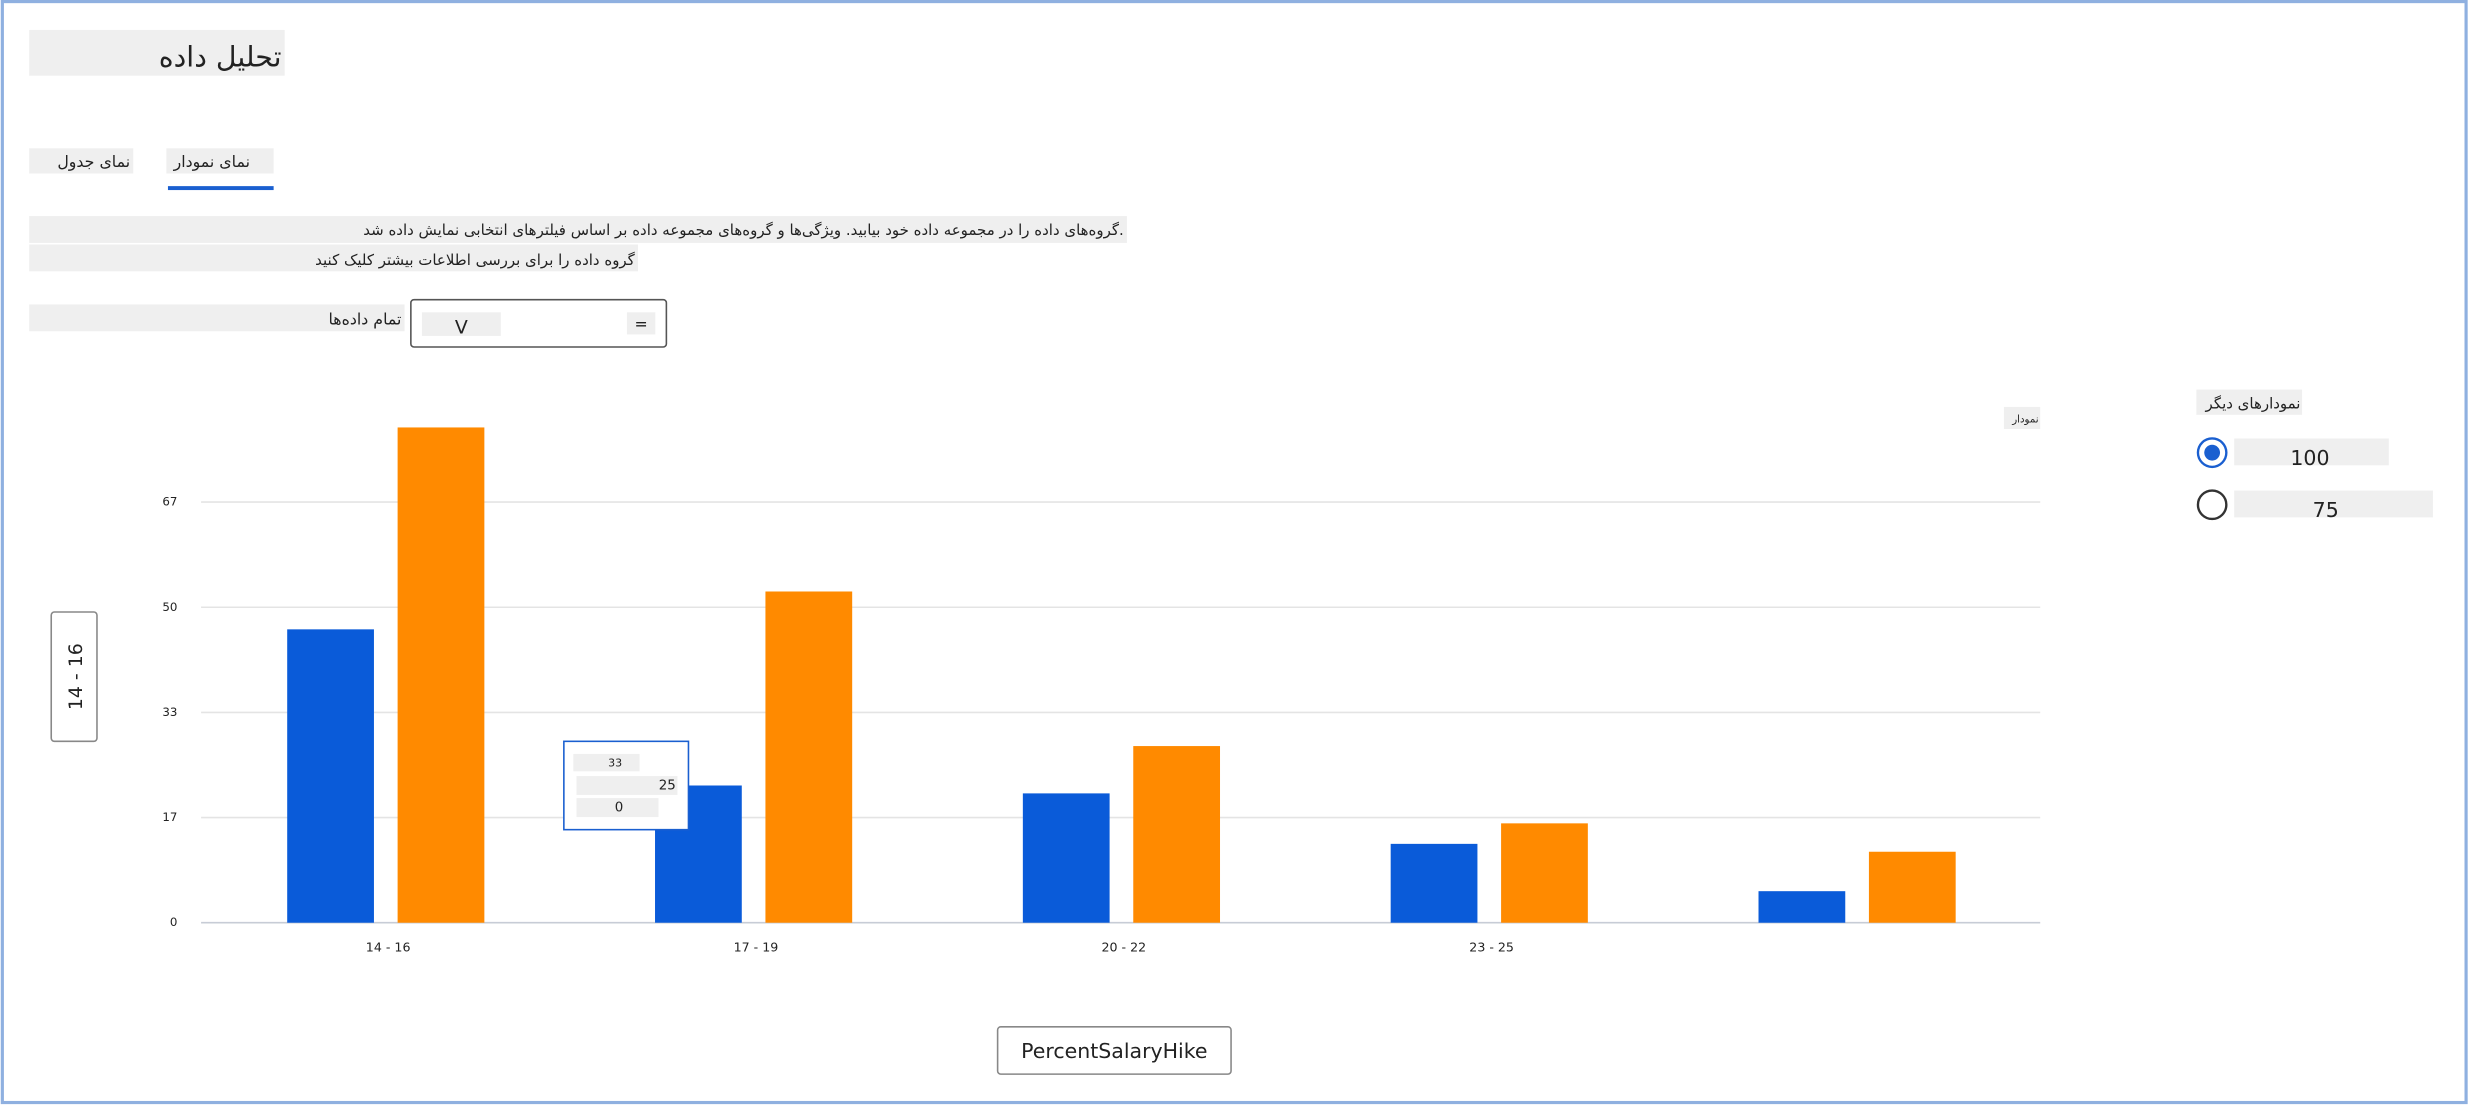 Image resolution: width=2470 pixels, height=1112 pixels. I want to click on input-bg, so click(461, 324).